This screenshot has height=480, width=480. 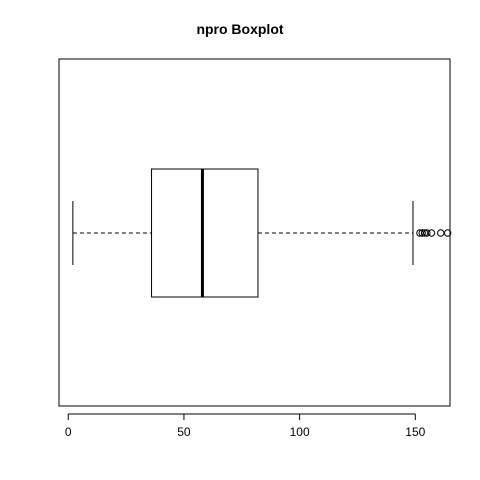 What do you see at coordinates (300, 432) in the screenshot?
I see `x-tick-label: 100` at bounding box center [300, 432].